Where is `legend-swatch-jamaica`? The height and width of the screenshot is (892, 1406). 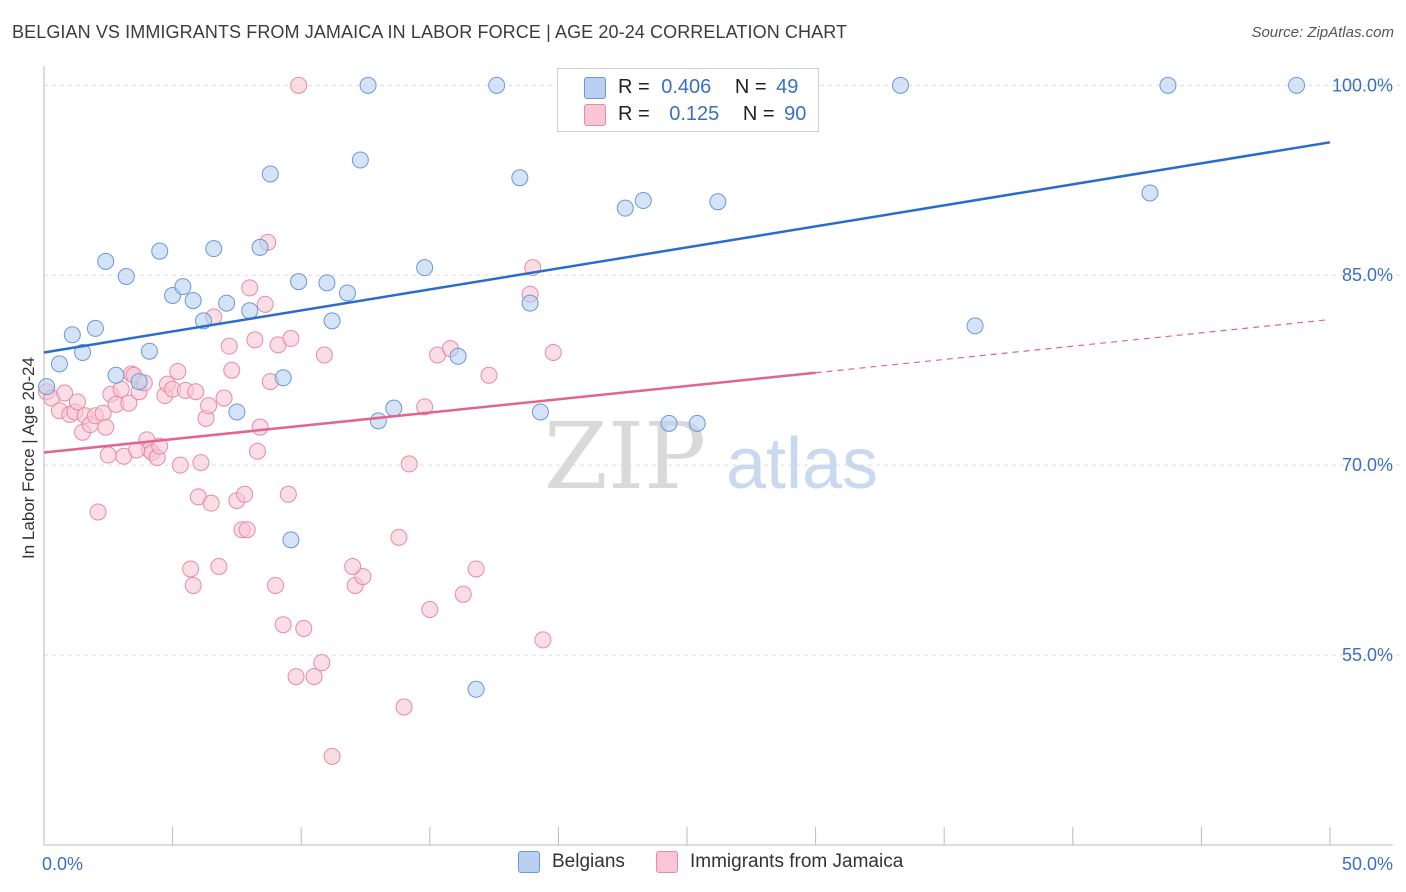 legend-swatch-jamaica is located at coordinates (667, 862).